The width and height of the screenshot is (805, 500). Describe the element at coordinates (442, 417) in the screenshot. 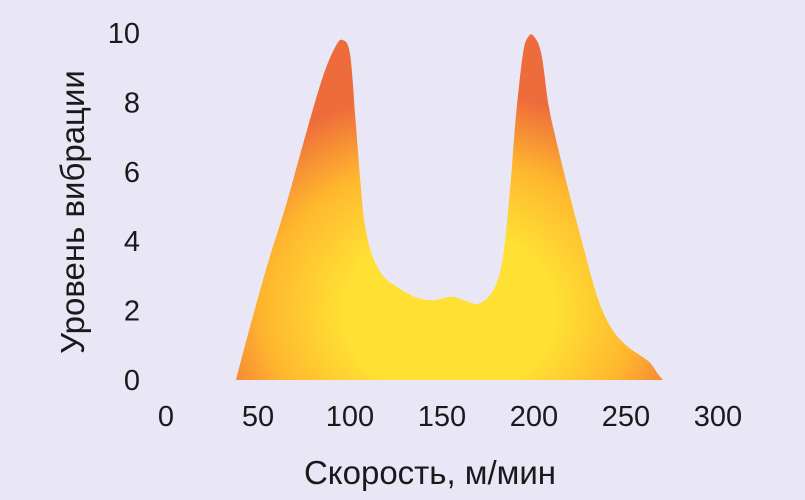

I see `x-tick-label: 150` at that location.